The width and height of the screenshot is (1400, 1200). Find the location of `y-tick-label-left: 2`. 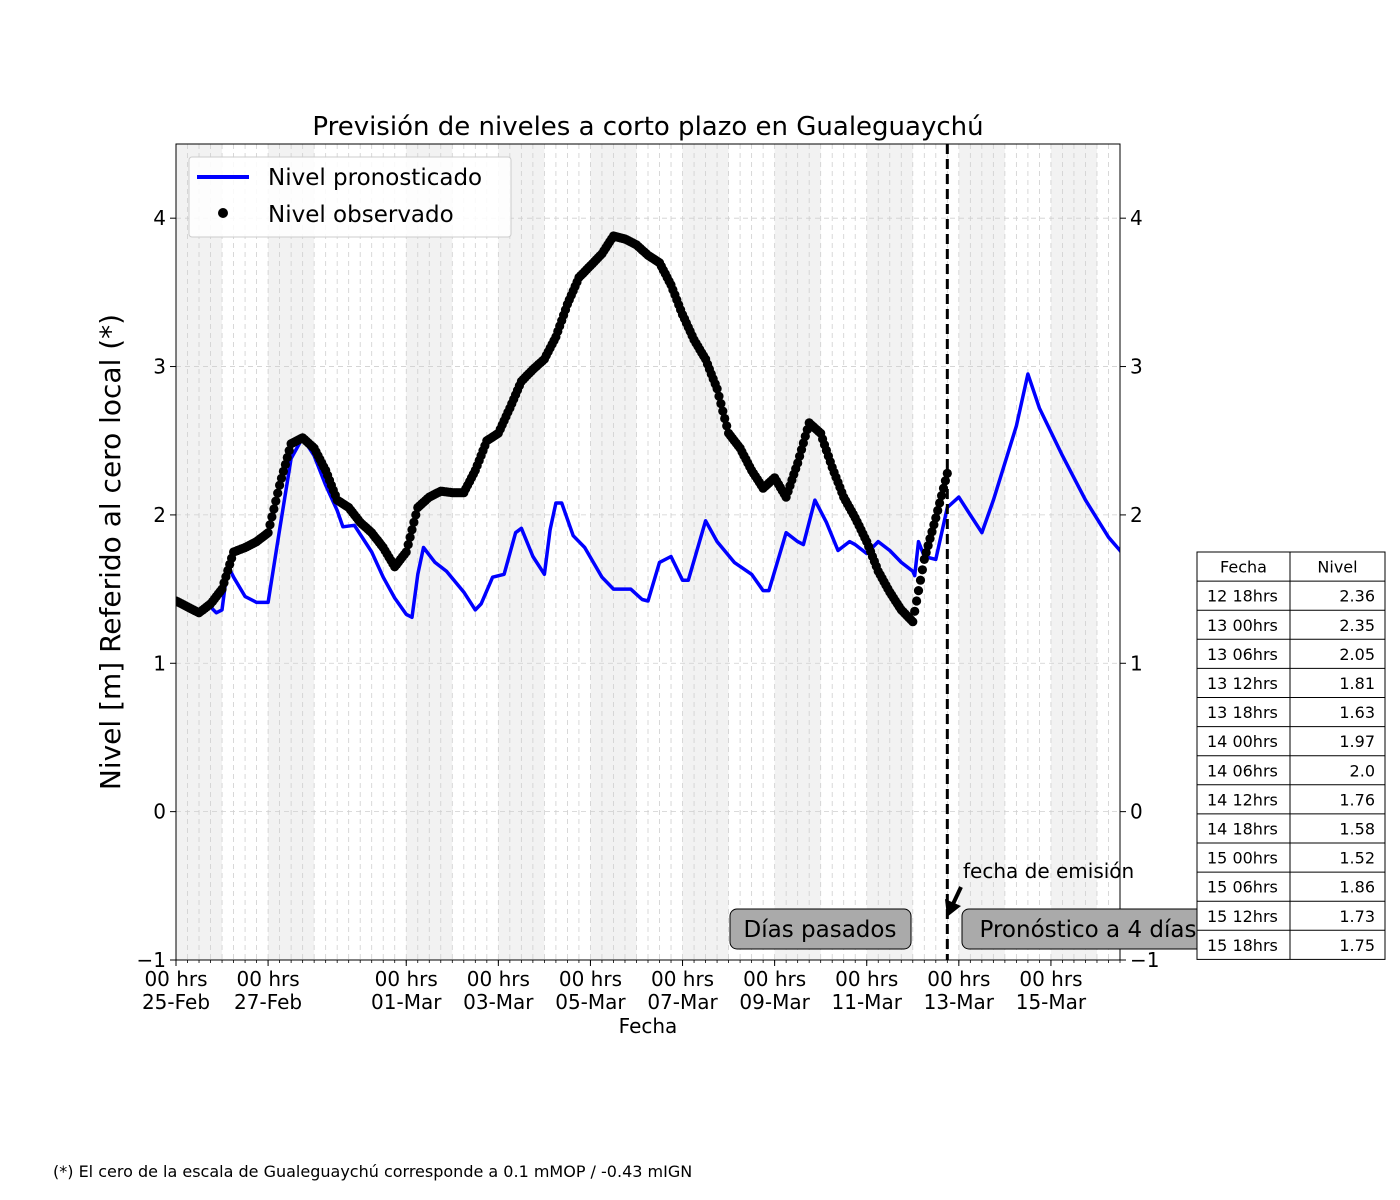

y-tick-label-left: 2 is located at coordinates (159, 515).